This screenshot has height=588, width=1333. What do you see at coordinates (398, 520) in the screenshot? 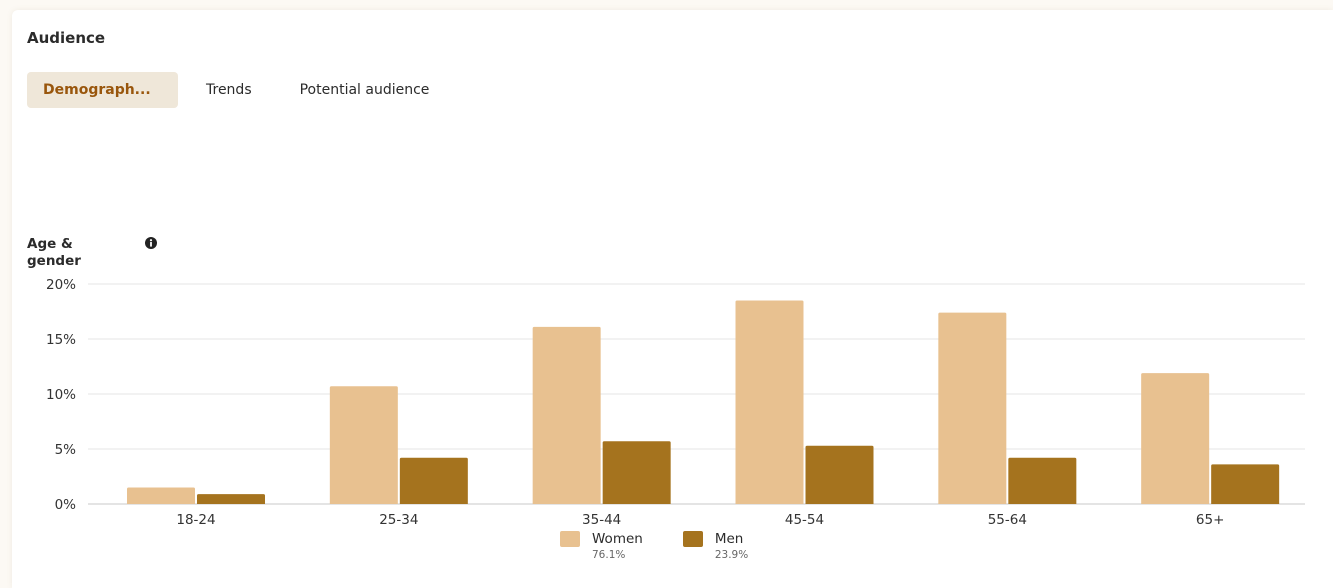
I see `x-tick-label: 25-34` at bounding box center [398, 520].